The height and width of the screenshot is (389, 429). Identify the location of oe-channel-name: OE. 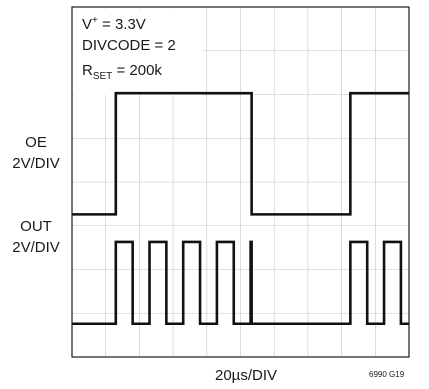
(36, 142).